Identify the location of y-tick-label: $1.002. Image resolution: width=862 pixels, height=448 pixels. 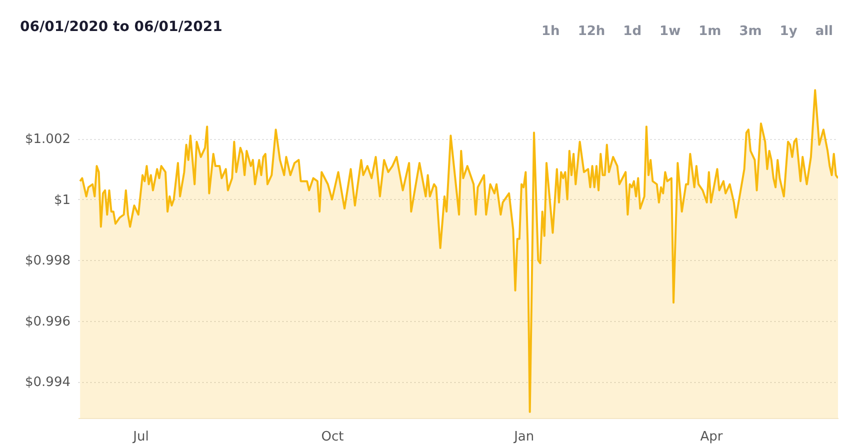
(47, 140).